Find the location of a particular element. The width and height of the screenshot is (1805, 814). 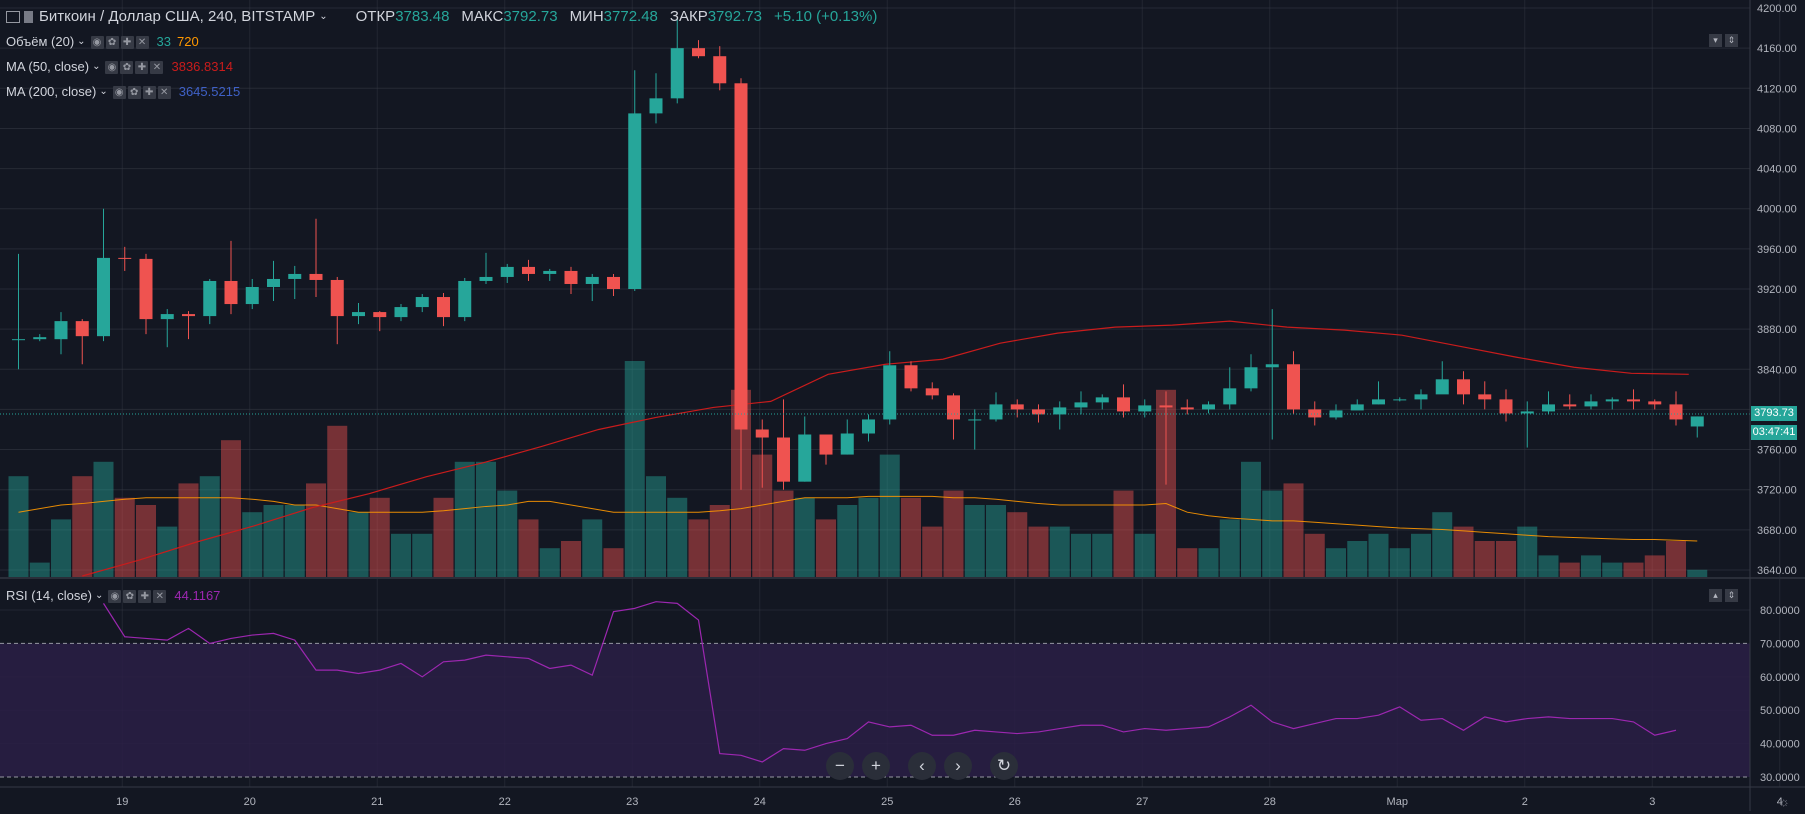

collapse-icon is located at coordinates (13, 16).